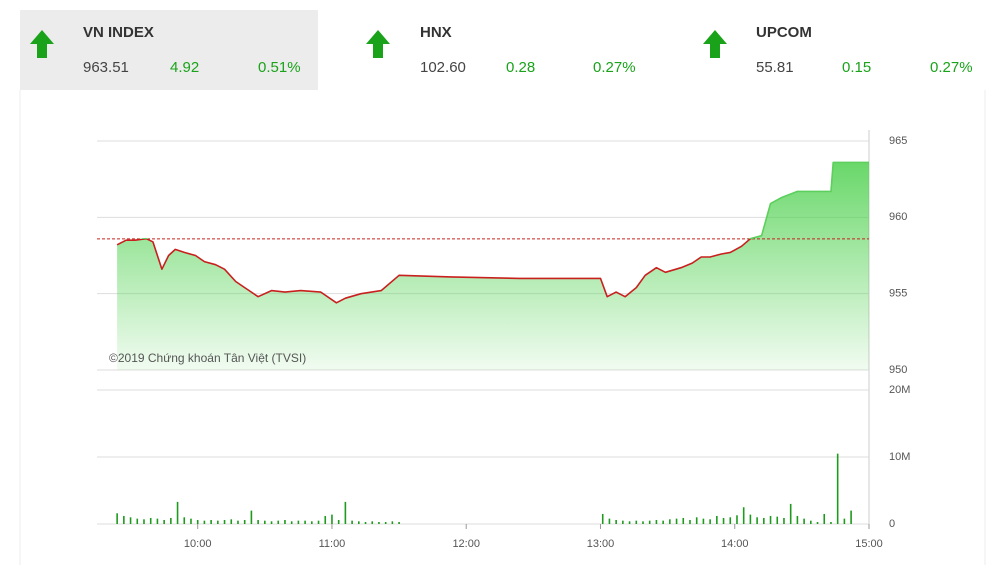 The image size is (1004, 565). Describe the element at coordinates (106, 67) in the screenshot. I see `ticker-value: 963.51` at that location.